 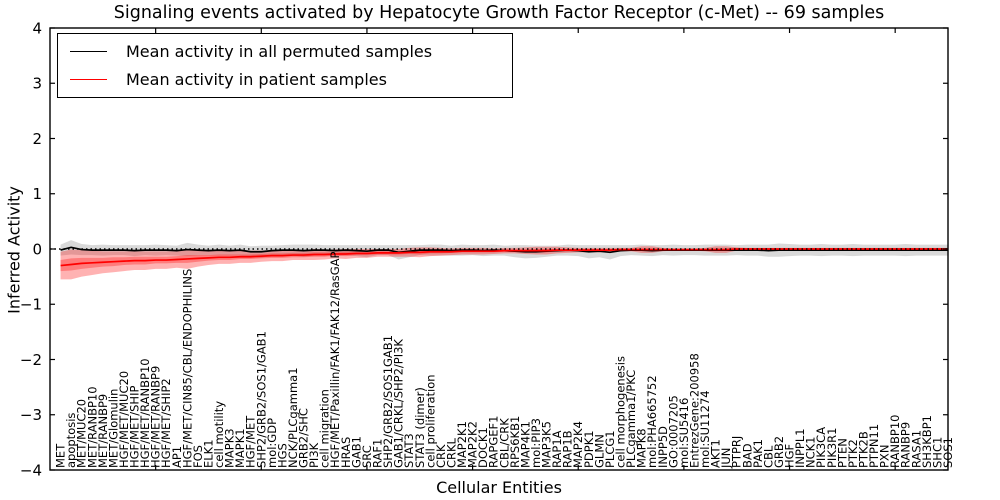 I want to click on x-category-label: BAD, so click(x=747, y=455).